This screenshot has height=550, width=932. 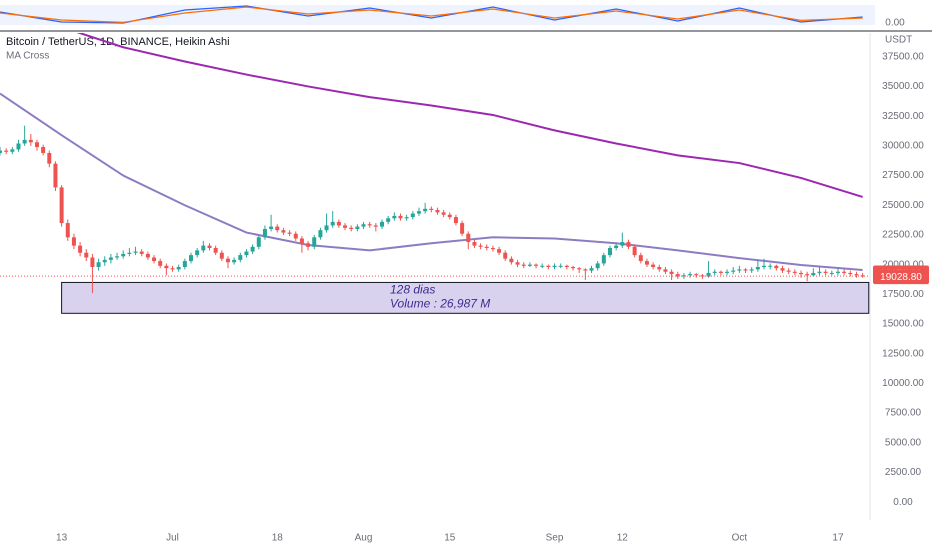 What do you see at coordinates (903, 413) in the screenshot?
I see `y-tick-label: 7500.00` at bounding box center [903, 413].